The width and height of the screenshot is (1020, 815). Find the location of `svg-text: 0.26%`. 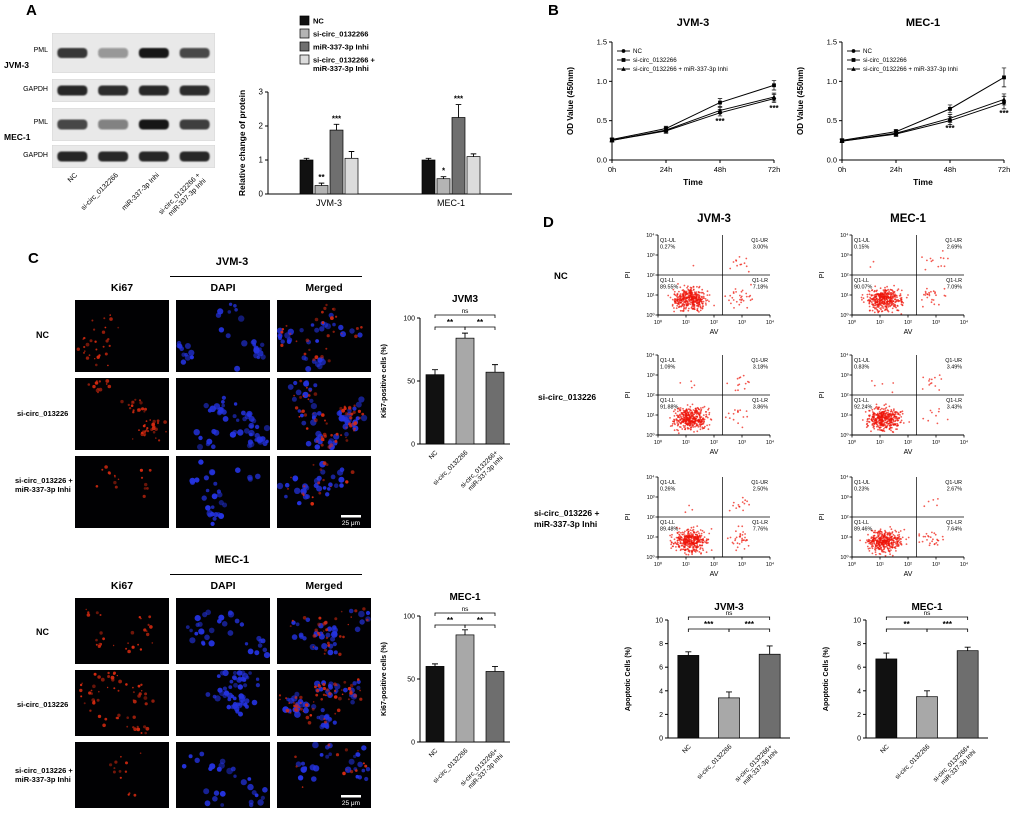

svg-text: 0.26% is located at coordinates (667, 490).